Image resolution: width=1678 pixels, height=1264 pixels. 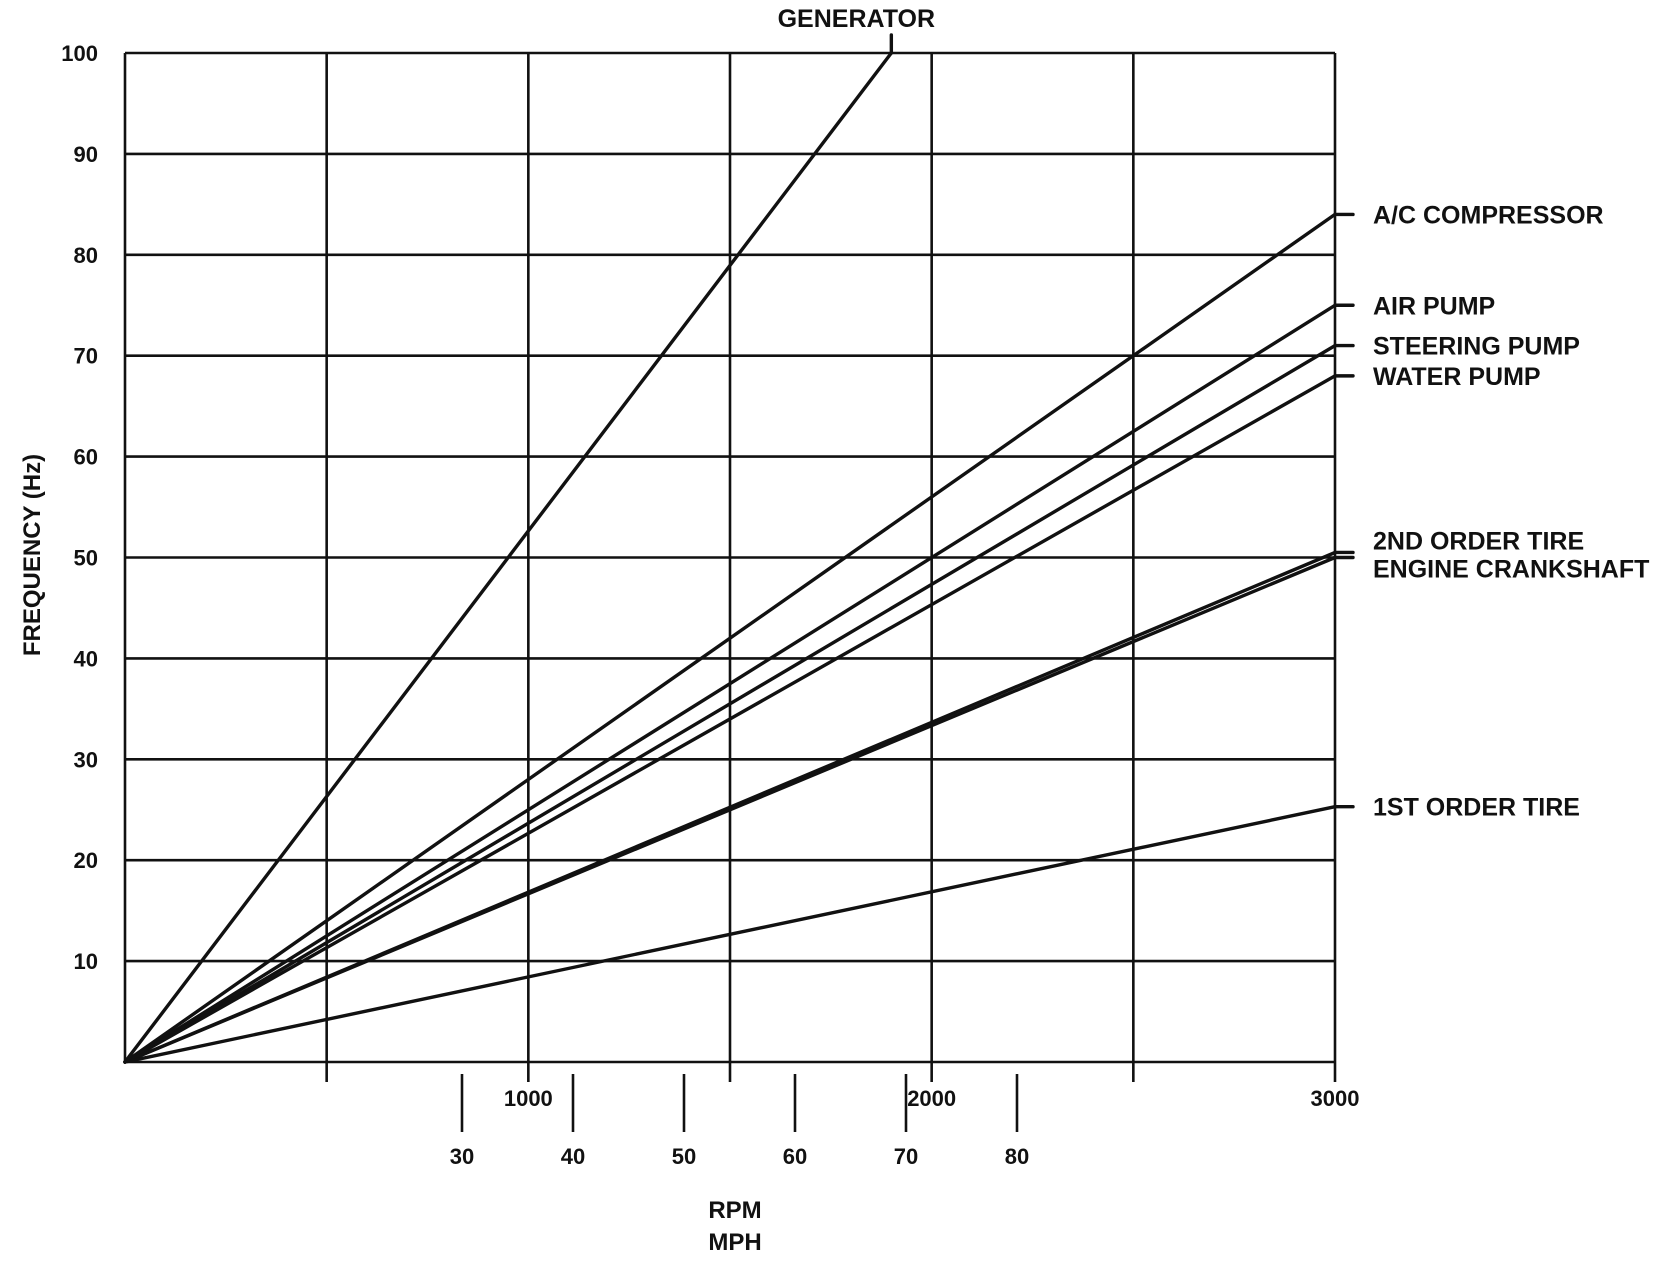 I want to click on y-tick-label: 70, so click(x=86, y=356).